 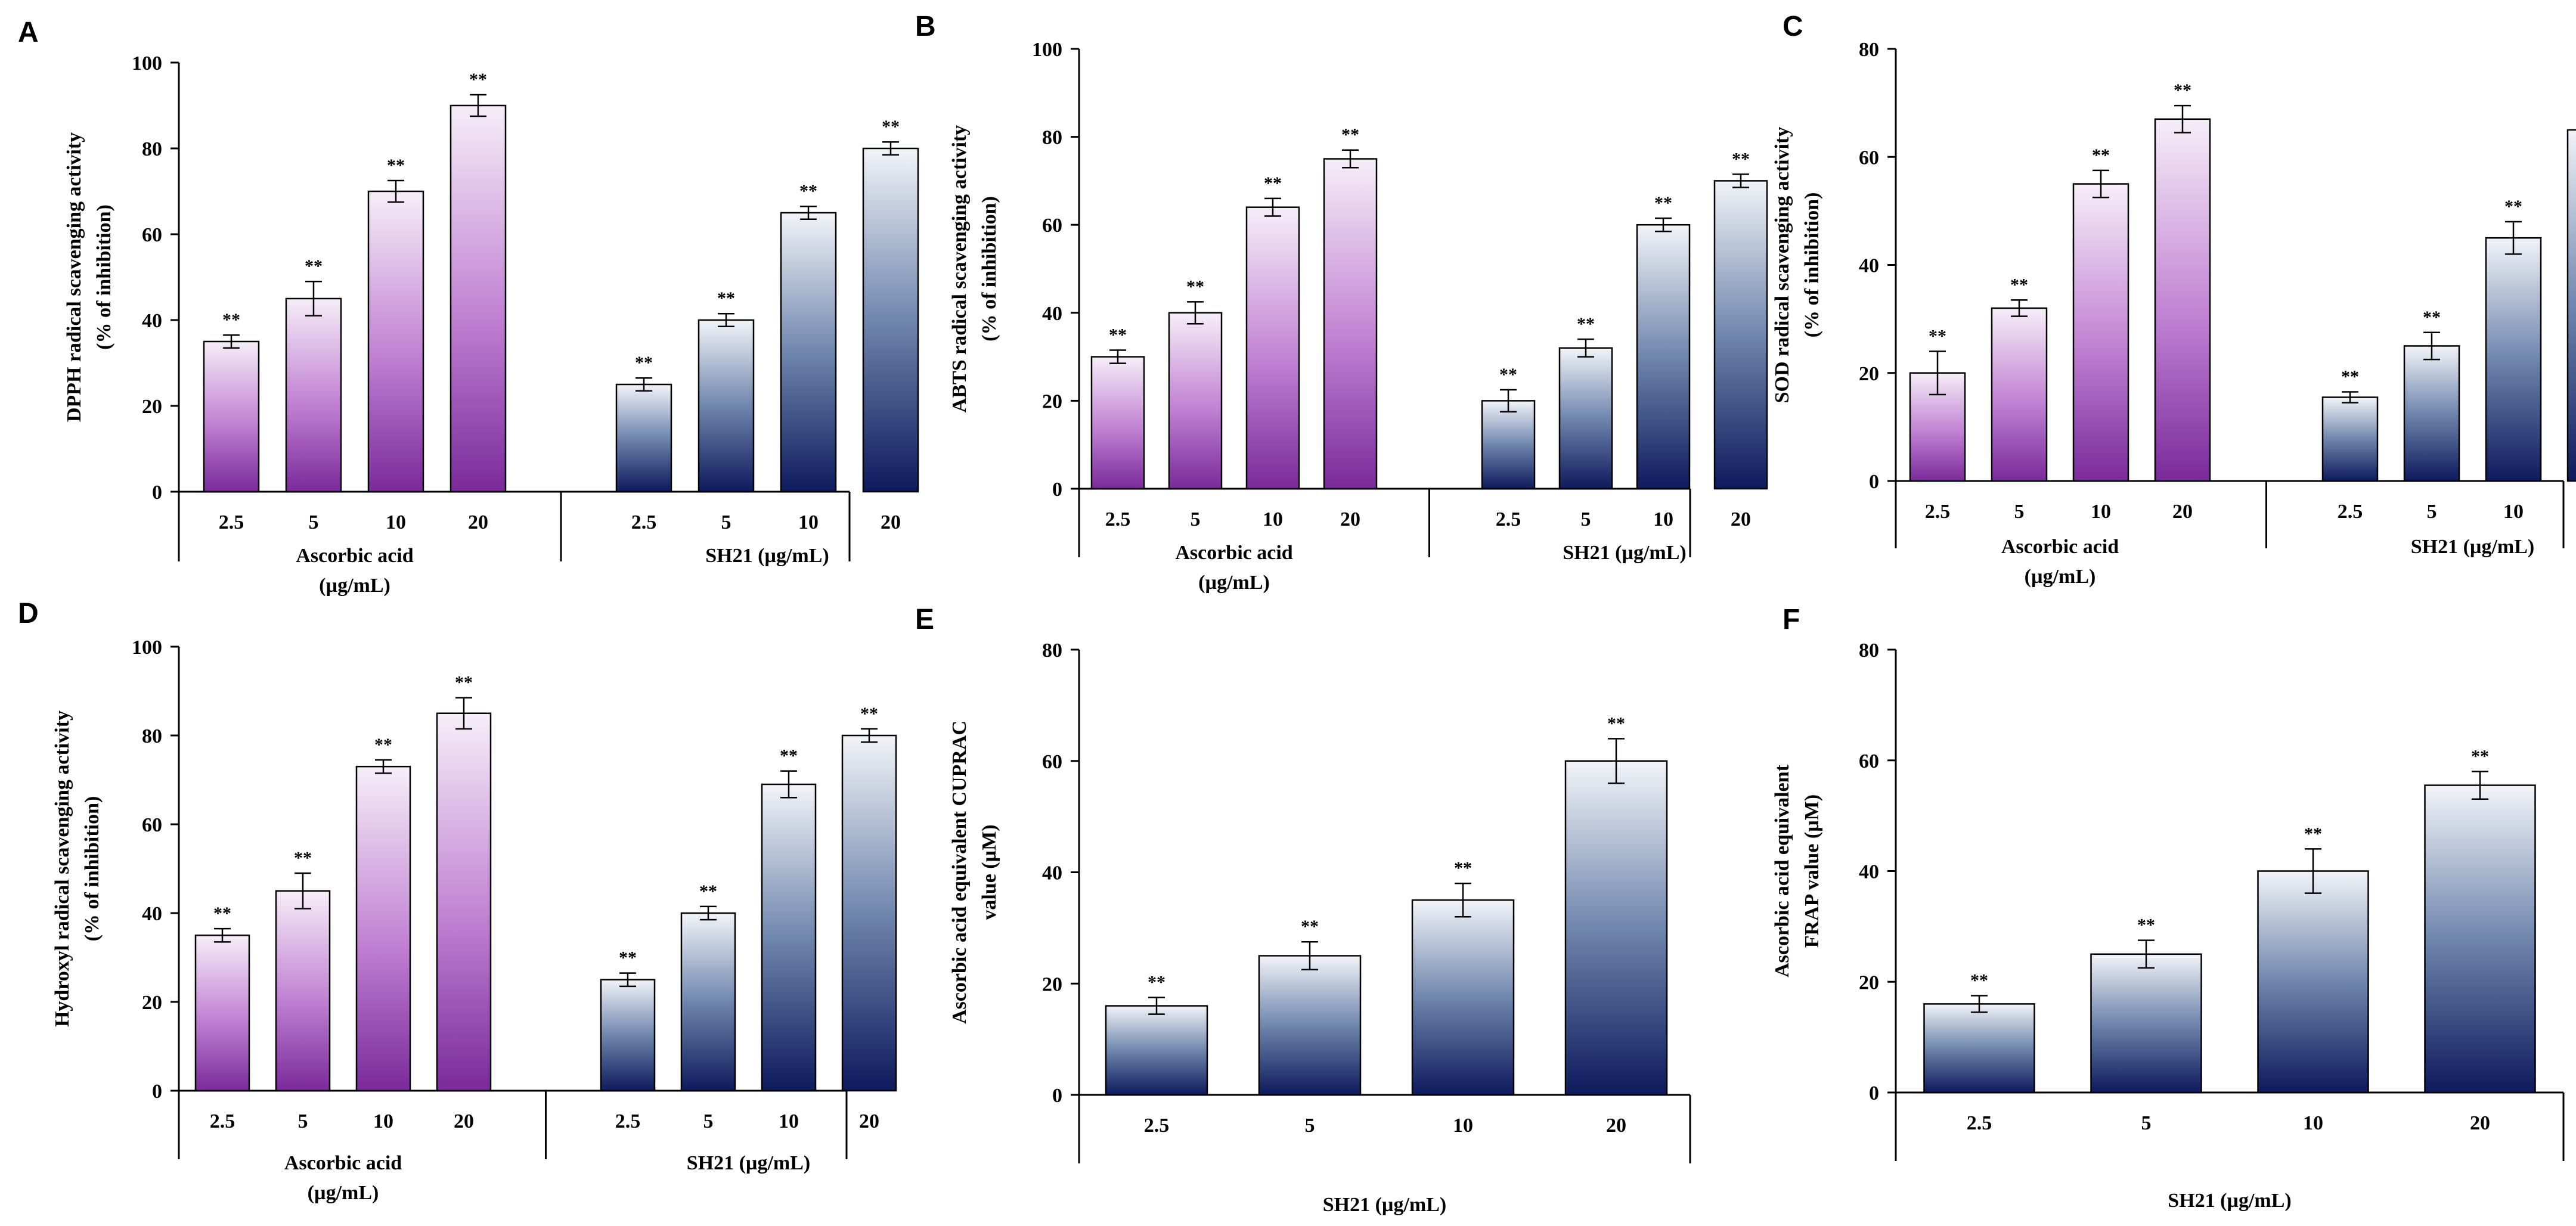 I want to click on panel-letter-a: A, so click(x=28, y=32).